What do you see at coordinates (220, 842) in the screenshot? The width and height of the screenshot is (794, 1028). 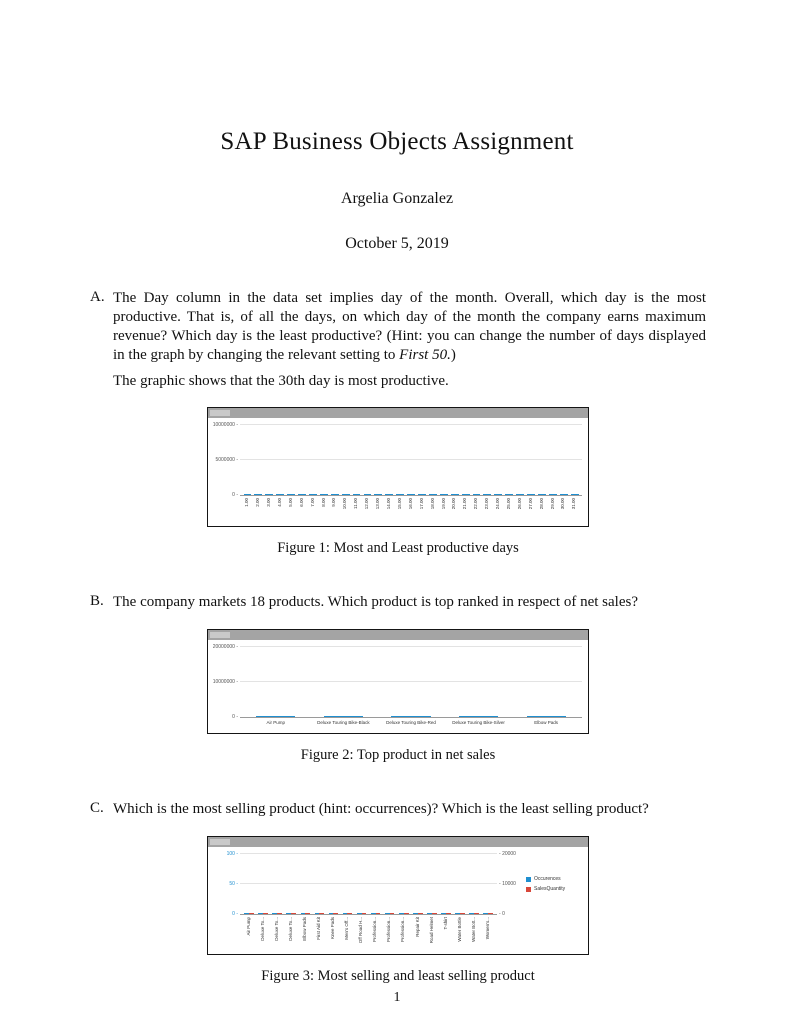 I see `chart-header-chip` at bounding box center [220, 842].